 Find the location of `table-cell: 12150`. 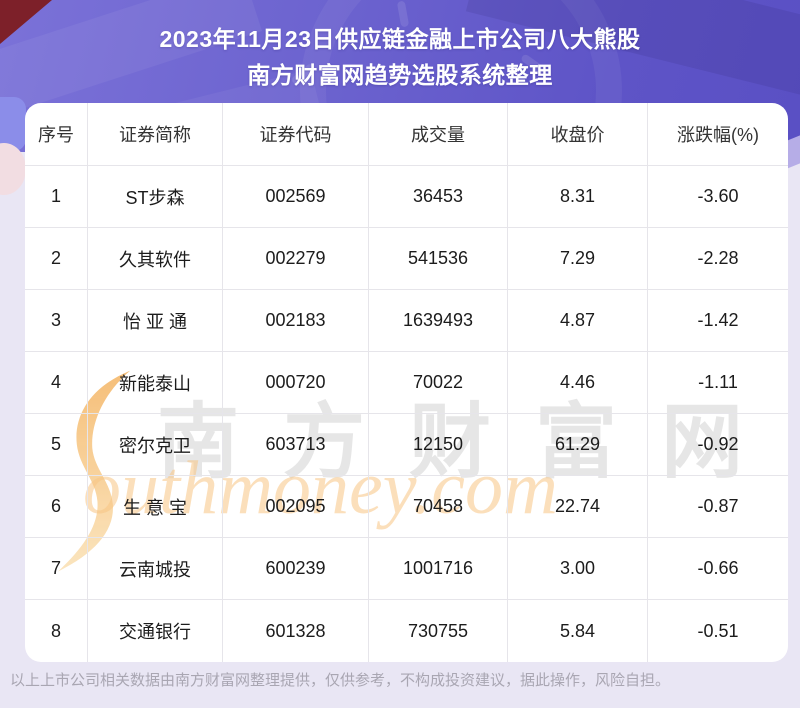

table-cell: 12150 is located at coordinates (438, 444).